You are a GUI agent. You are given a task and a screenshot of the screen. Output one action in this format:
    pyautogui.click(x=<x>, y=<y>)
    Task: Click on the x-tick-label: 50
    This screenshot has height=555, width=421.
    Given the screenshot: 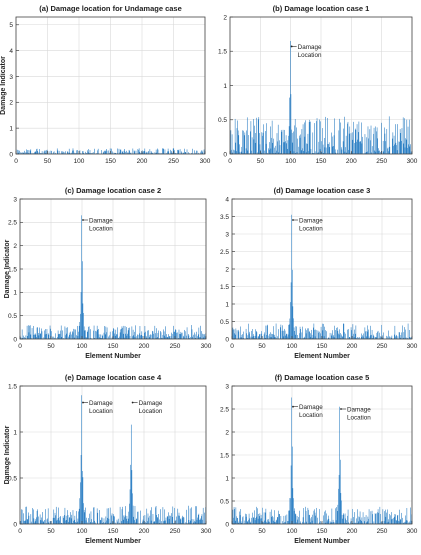 What is the action you would take?
    pyautogui.click(x=262, y=346)
    